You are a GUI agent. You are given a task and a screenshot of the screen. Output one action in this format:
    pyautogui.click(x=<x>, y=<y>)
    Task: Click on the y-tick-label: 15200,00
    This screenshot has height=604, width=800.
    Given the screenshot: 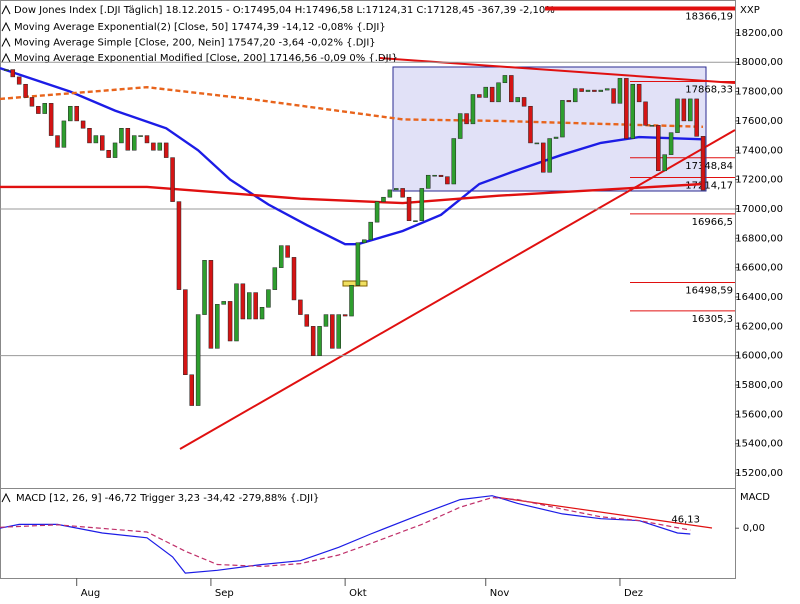 What is the action you would take?
    pyautogui.click(x=759, y=473)
    